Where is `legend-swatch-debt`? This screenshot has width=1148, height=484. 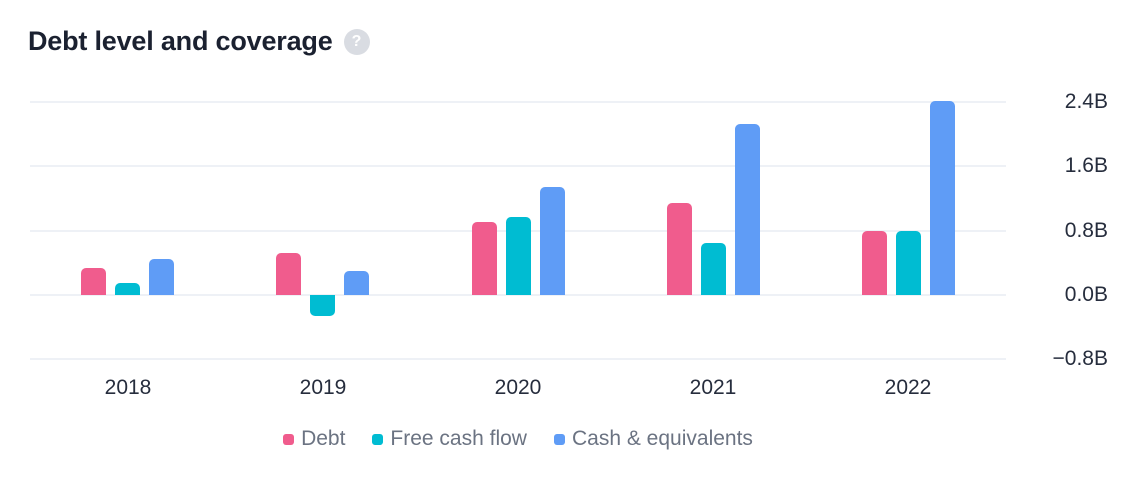
legend-swatch-debt is located at coordinates (289, 439).